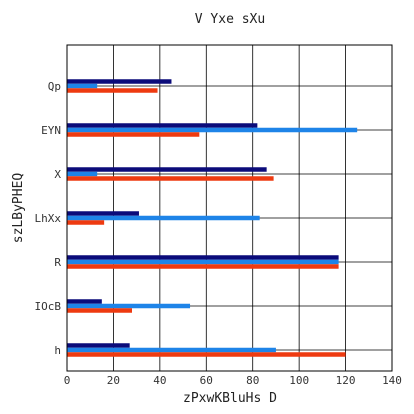 Image resolution: width=414 pixels, height=414 pixels. What do you see at coordinates (233, 380) in the screenshot?
I see `x-tick-labels: 0 20 40 60 80 100 120 140` at bounding box center [233, 380].